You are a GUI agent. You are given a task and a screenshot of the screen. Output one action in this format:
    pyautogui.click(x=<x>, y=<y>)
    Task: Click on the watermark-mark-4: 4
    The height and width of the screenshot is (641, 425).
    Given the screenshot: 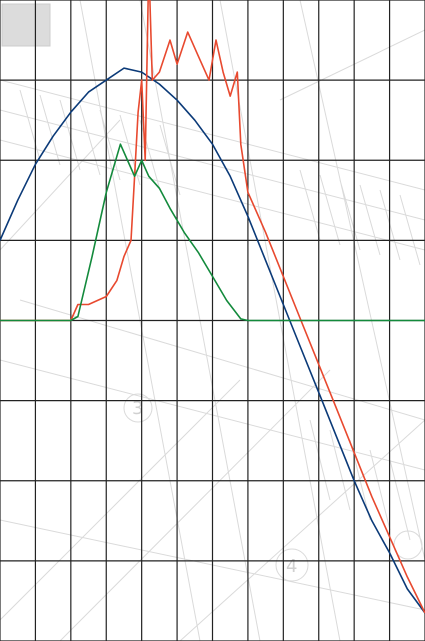 What is the action you would take?
    pyautogui.click(x=291, y=566)
    